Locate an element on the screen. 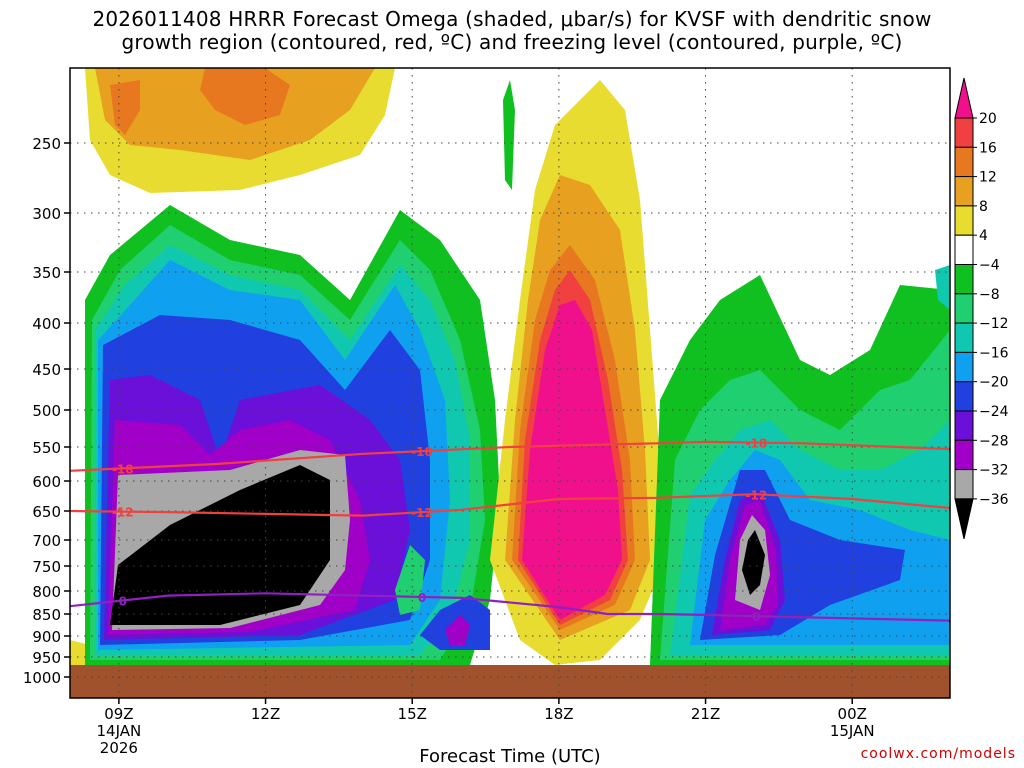 This screenshot has height=768, width=1024. omega-band-cyan-edge is located at coordinates (942, 287).